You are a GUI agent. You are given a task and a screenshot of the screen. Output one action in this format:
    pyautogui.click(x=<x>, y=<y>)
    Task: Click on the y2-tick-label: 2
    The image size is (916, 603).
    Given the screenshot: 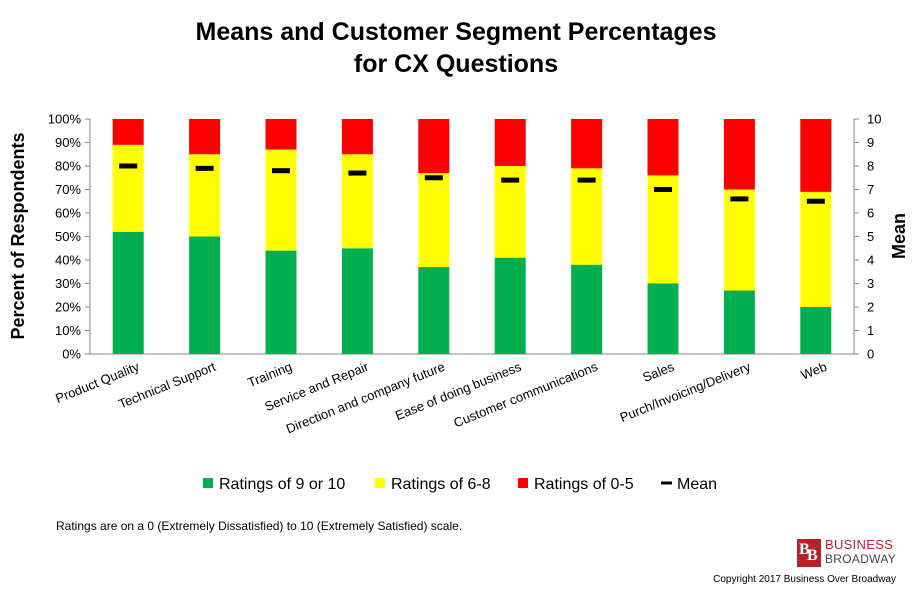 What is the action you would take?
    pyautogui.click(x=870, y=307)
    